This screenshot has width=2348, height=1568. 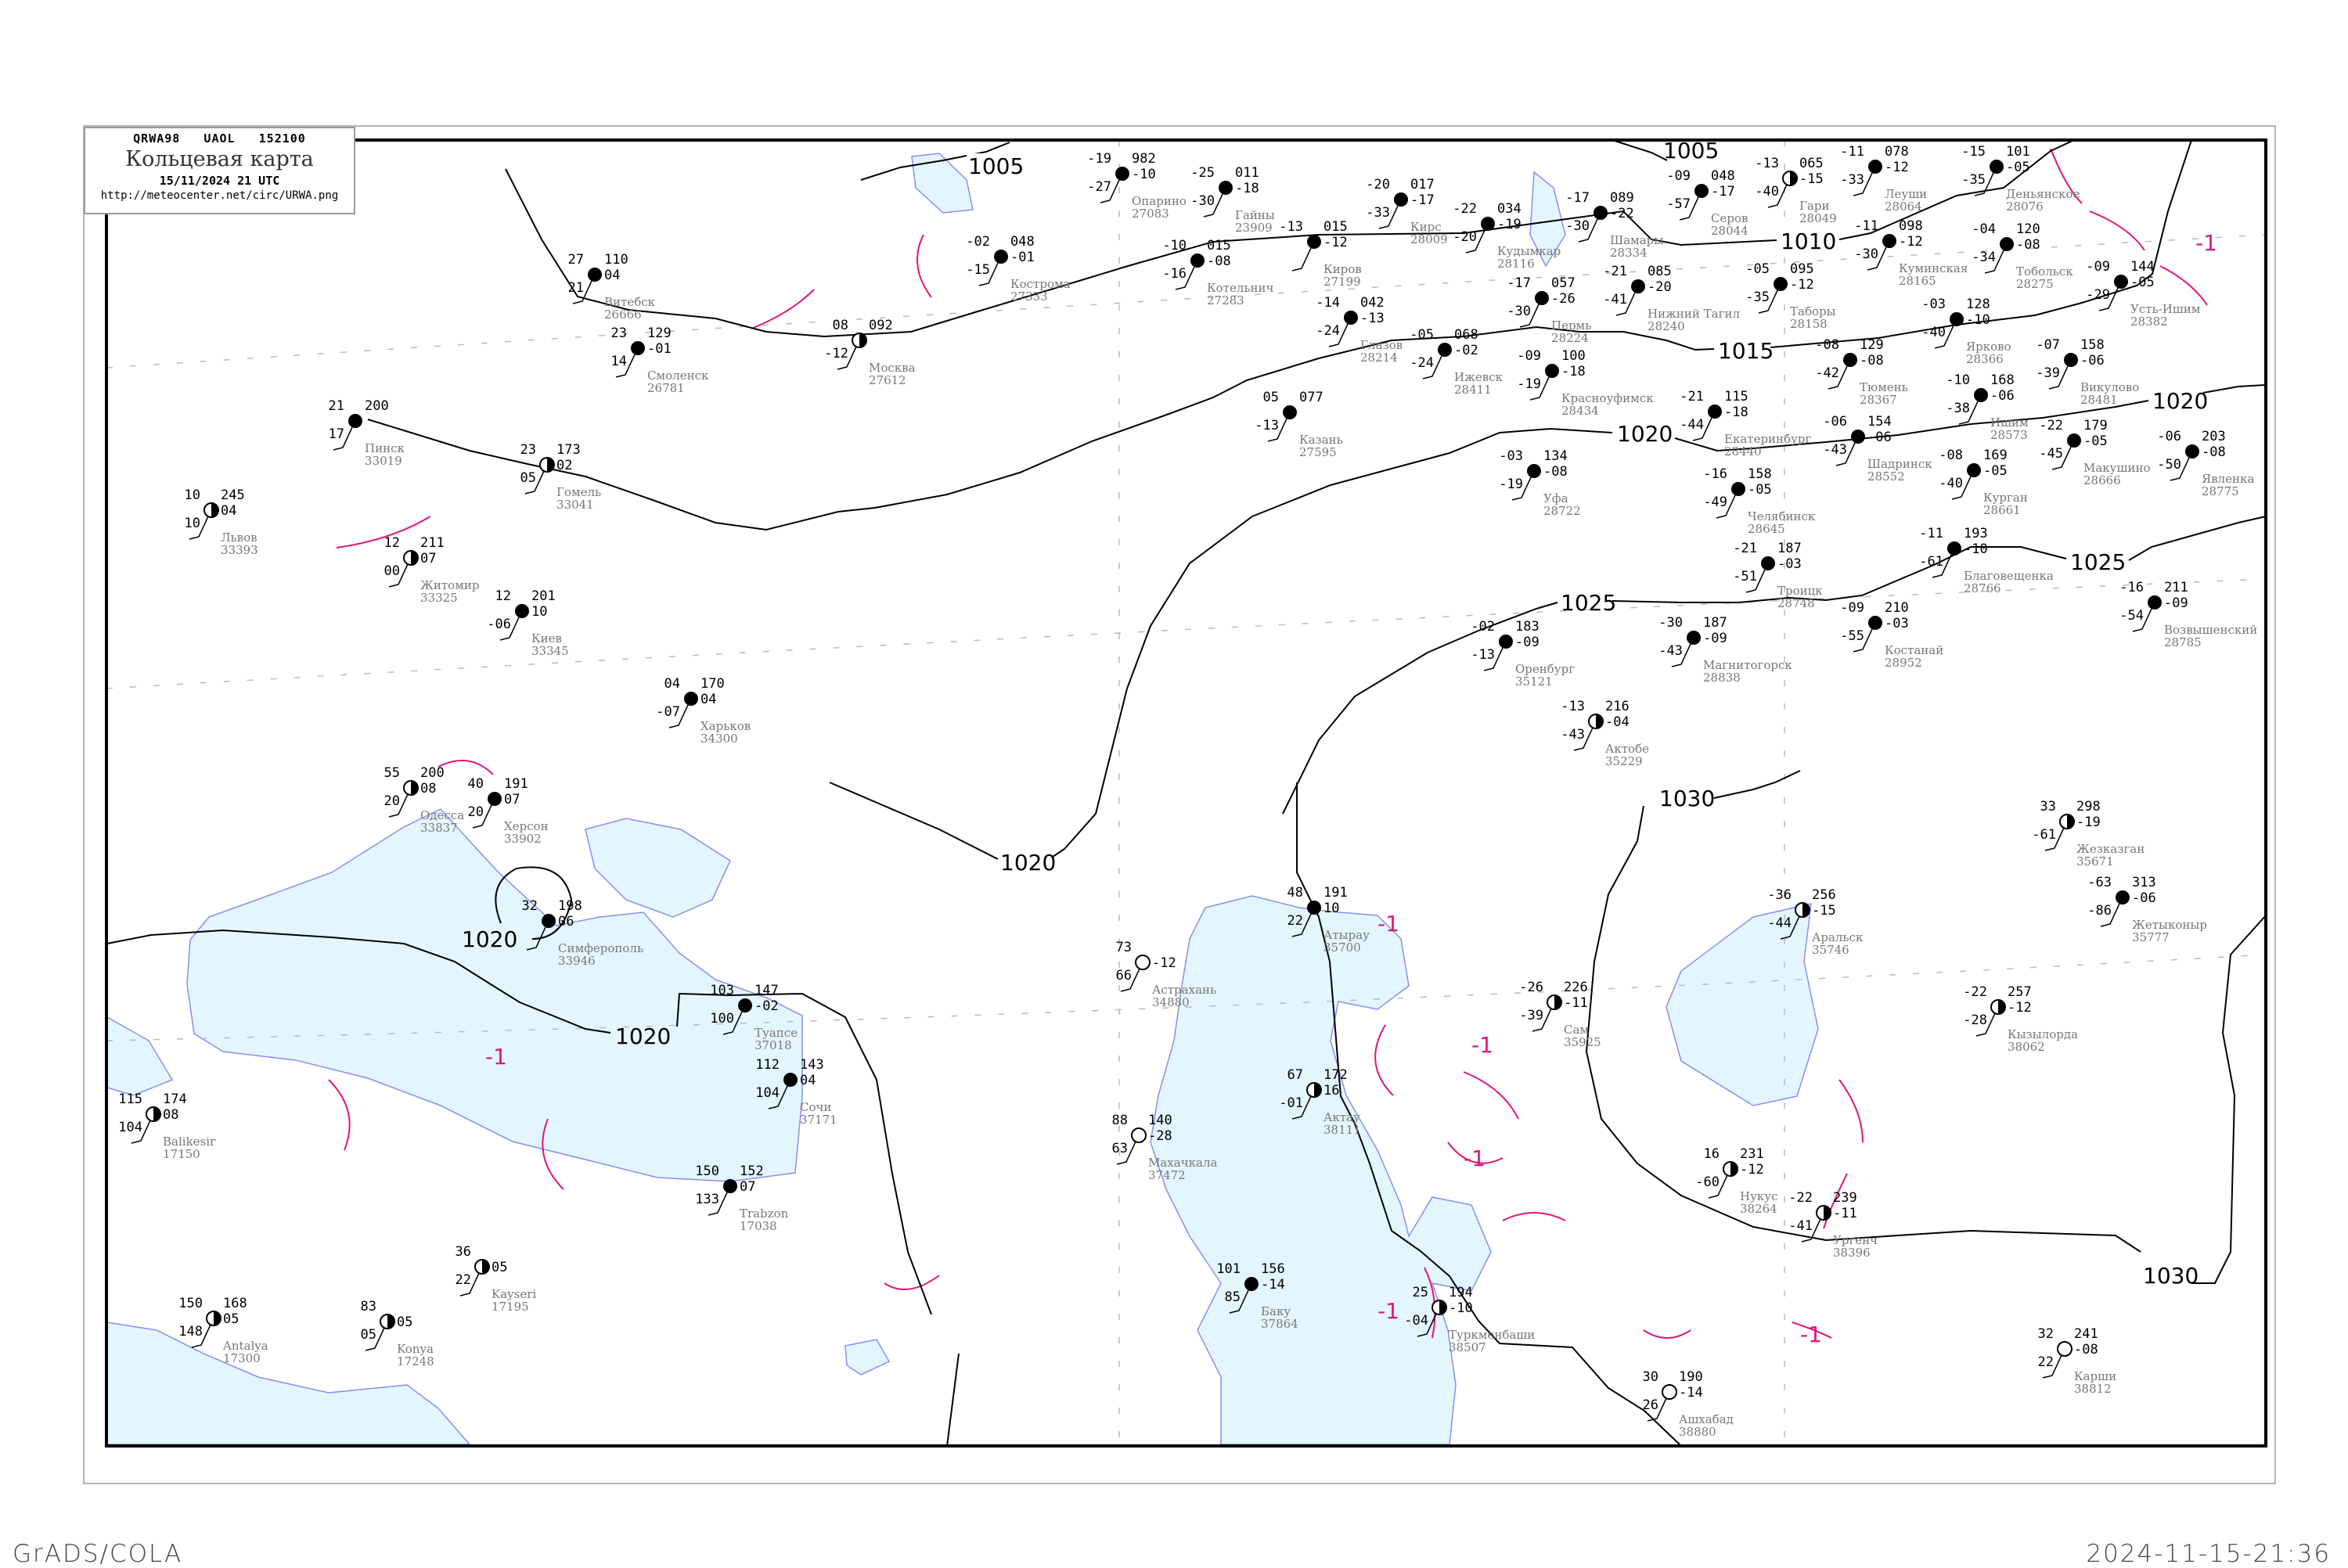 What do you see at coordinates (767, 1093) in the screenshot?
I see `station-dewpoint: 104` at bounding box center [767, 1093].